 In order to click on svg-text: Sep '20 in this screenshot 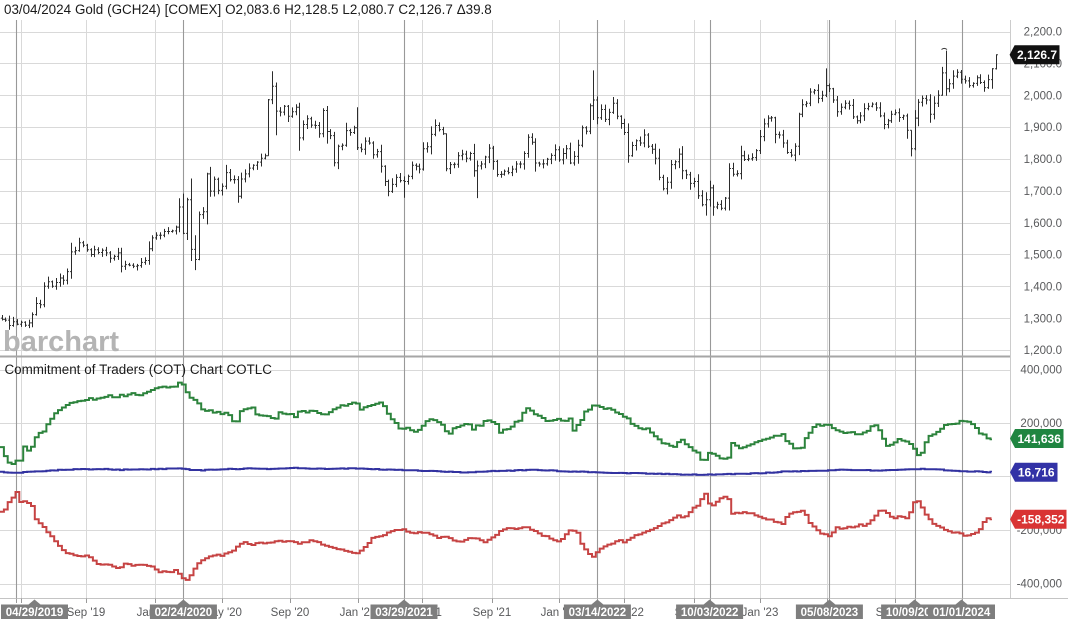, I will do `click(290, 613)`.